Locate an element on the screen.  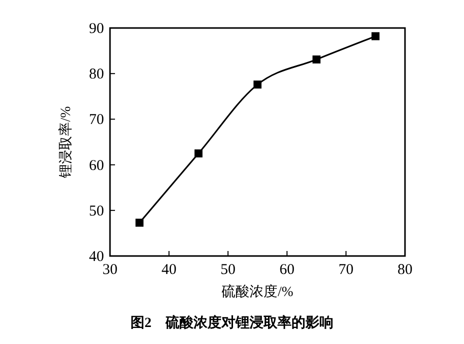
x-tick-label: 70 is located at coordinates (346, 270).